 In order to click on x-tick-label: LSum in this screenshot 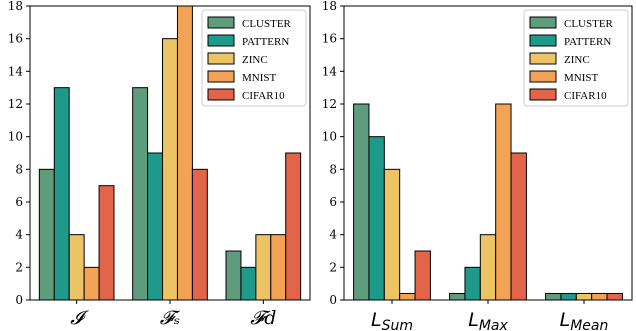, I will do `click(392, 320)`.